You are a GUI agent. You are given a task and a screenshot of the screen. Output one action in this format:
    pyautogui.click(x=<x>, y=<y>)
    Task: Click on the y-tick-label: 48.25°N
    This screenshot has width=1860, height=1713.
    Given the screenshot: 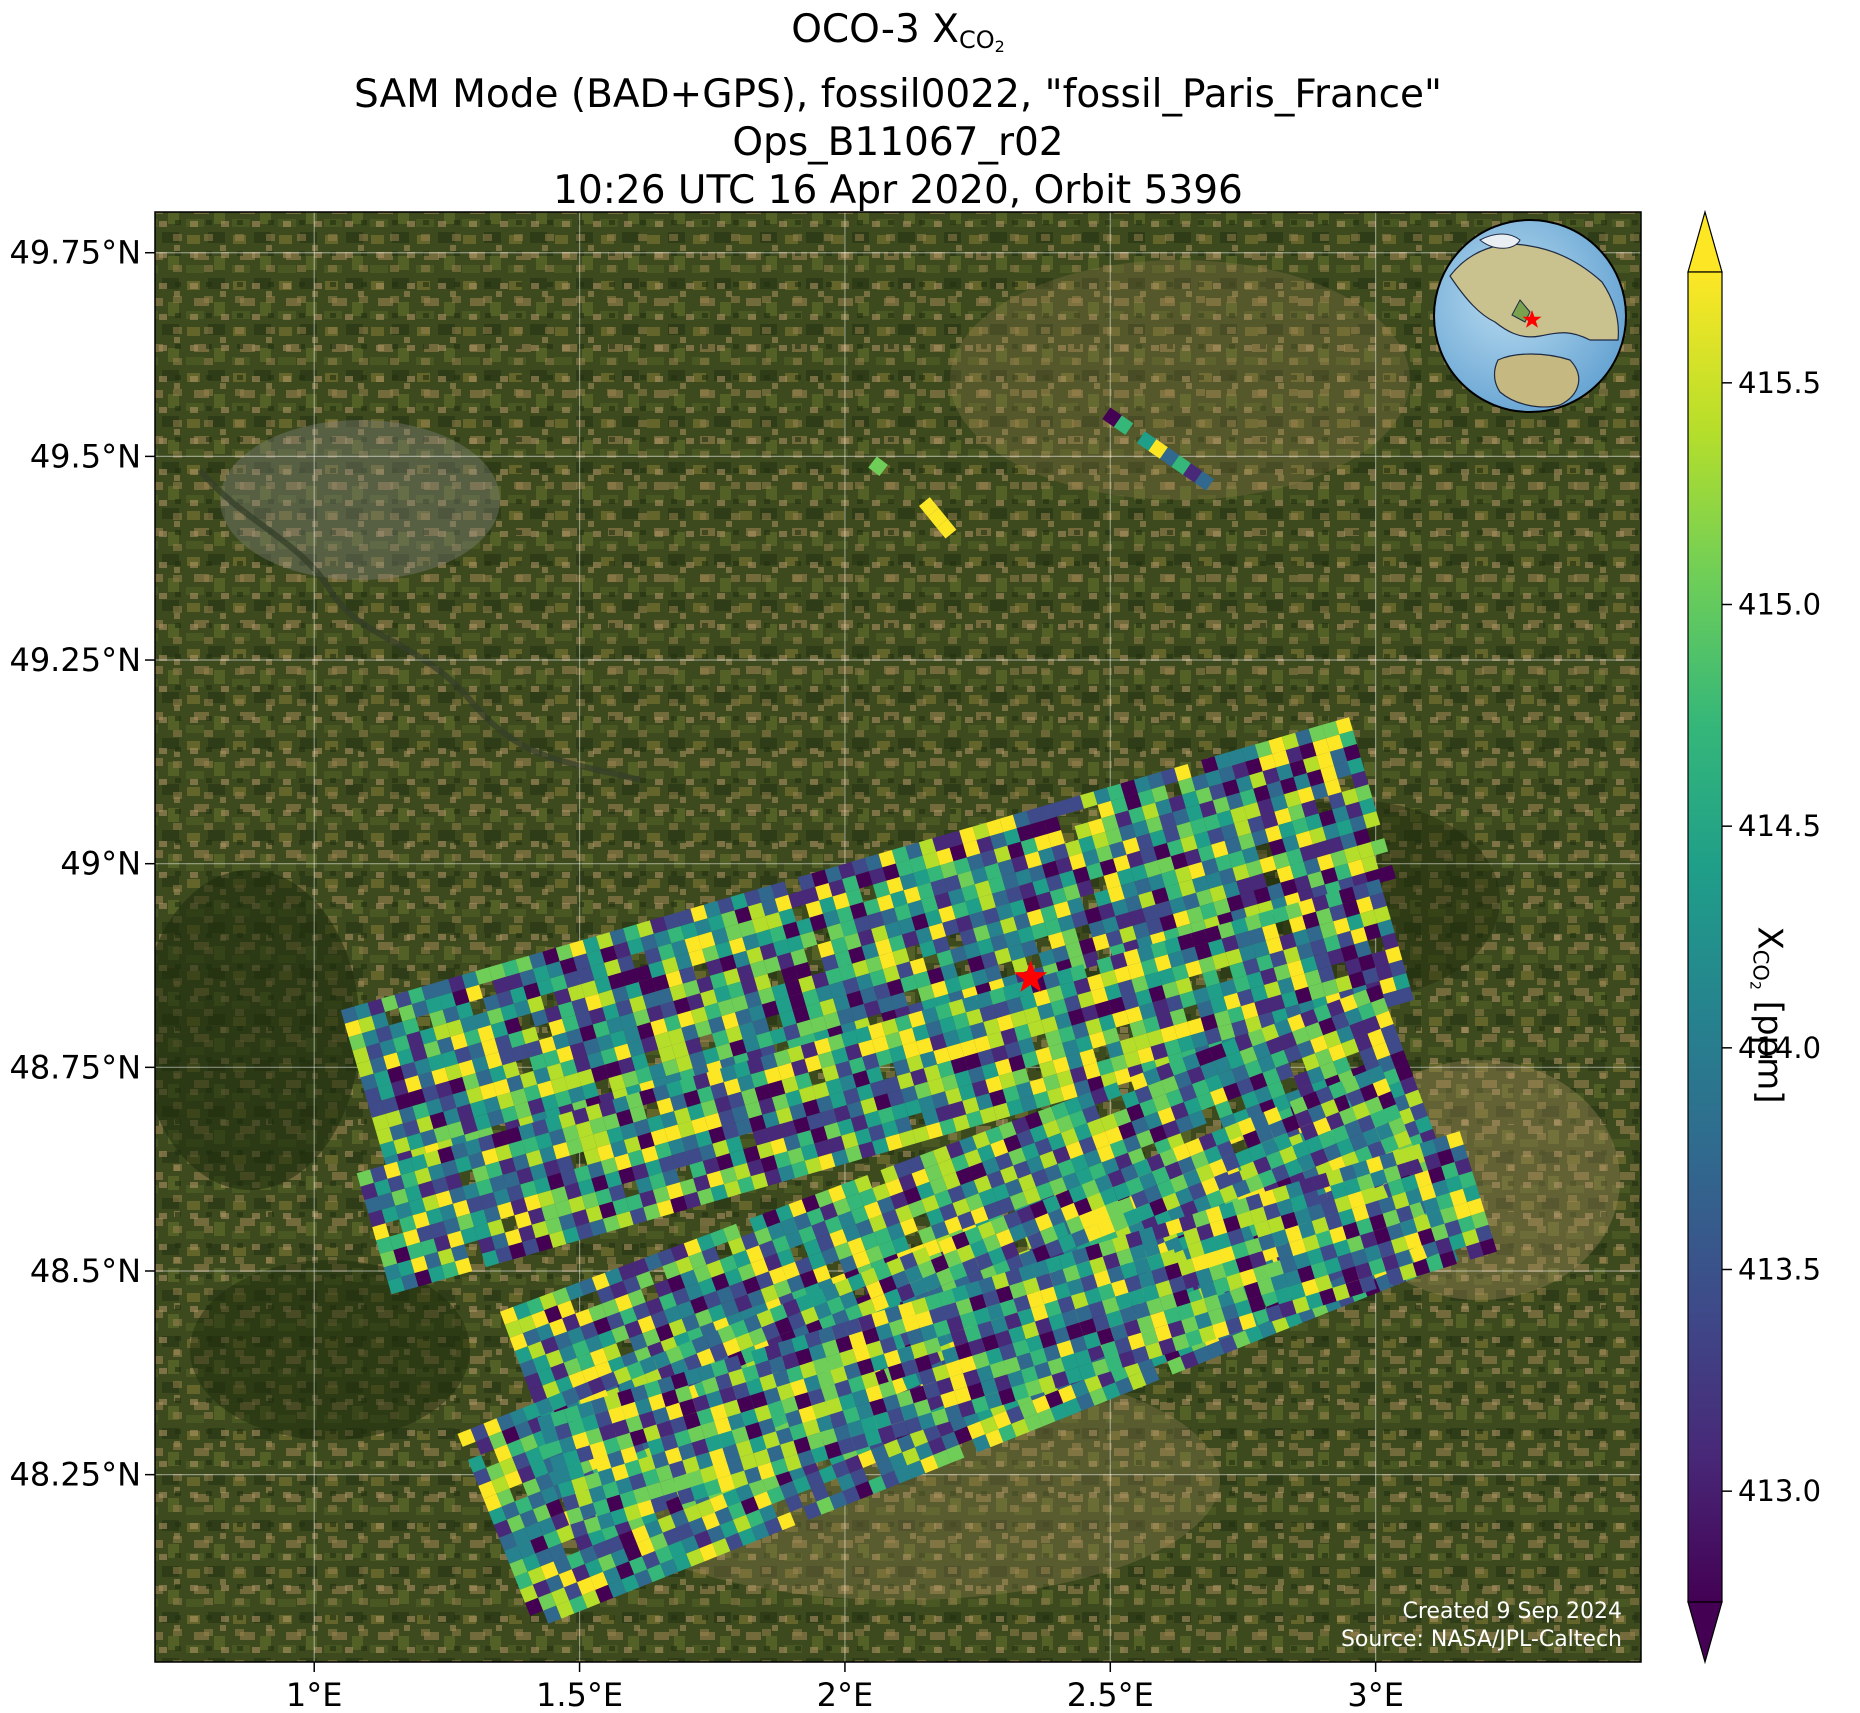 What is the action you would take?
    pyautogui.click(x=75, y=1475)
    